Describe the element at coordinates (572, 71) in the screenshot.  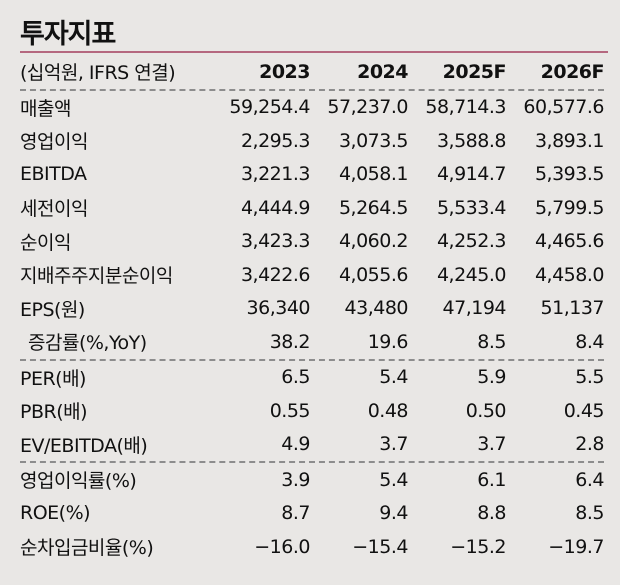
I see `year-header: 2026F` at that location.